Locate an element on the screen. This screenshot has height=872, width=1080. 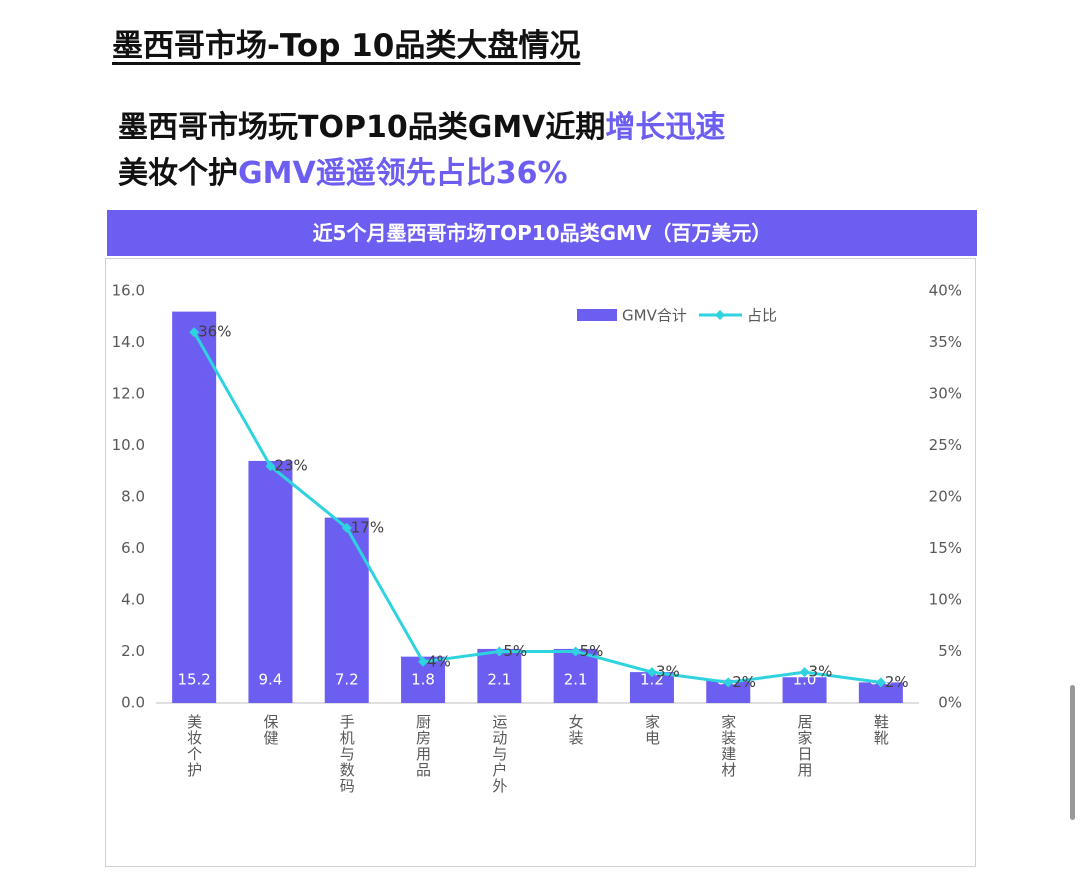
bar-value-label: 9.4 is located at coordinates (271, 680).